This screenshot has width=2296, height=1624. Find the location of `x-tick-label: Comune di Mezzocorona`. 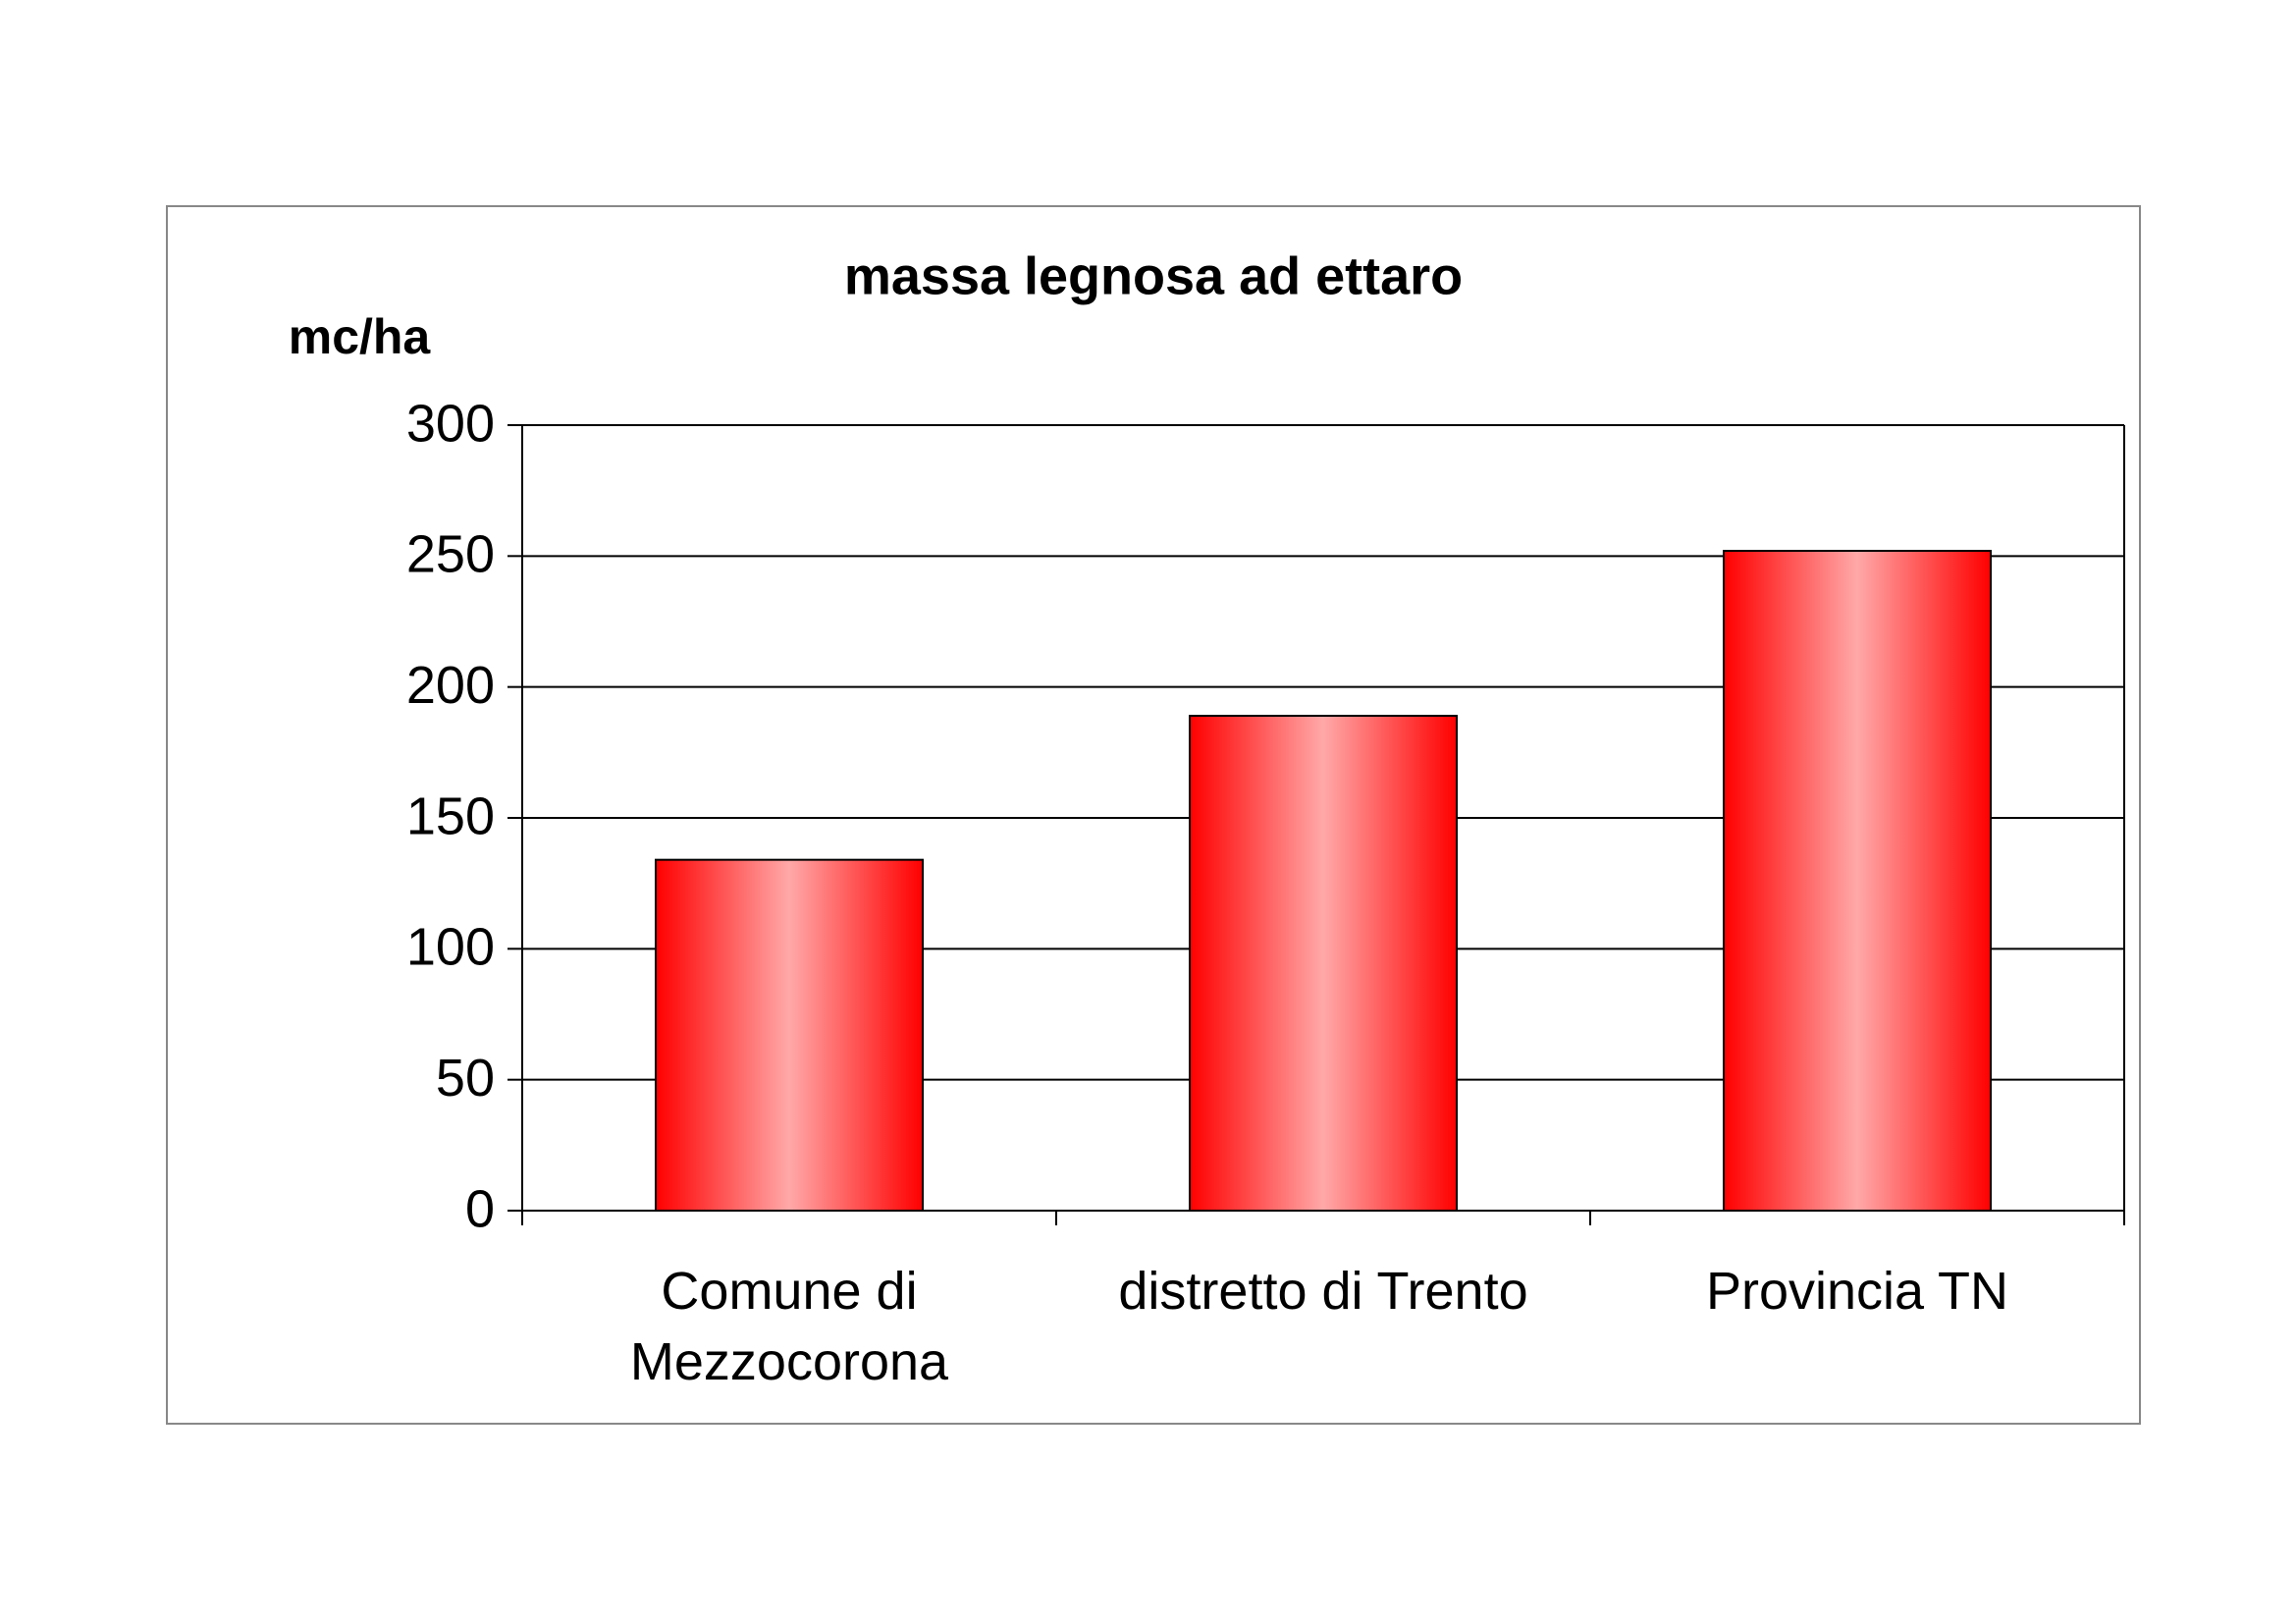

x-tick-label: Comune di Mezzocorona is located at coordinates (789, 1326).